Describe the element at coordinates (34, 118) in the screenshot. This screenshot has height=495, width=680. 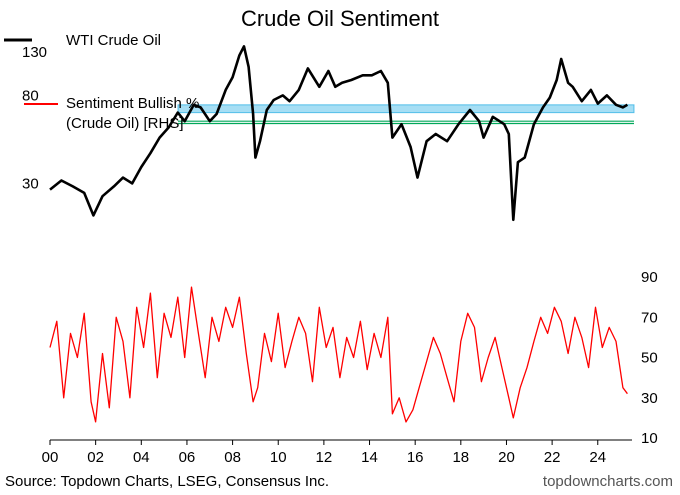
I see `left-axis-ticks: 30 80 130` at that location.